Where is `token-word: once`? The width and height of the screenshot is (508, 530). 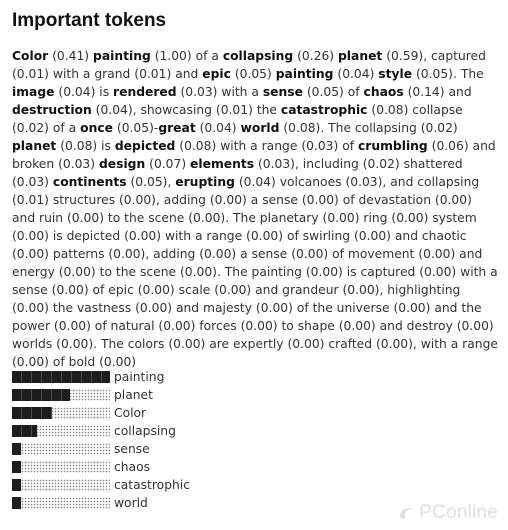
token-word: once is located at coordinates (96, 128).